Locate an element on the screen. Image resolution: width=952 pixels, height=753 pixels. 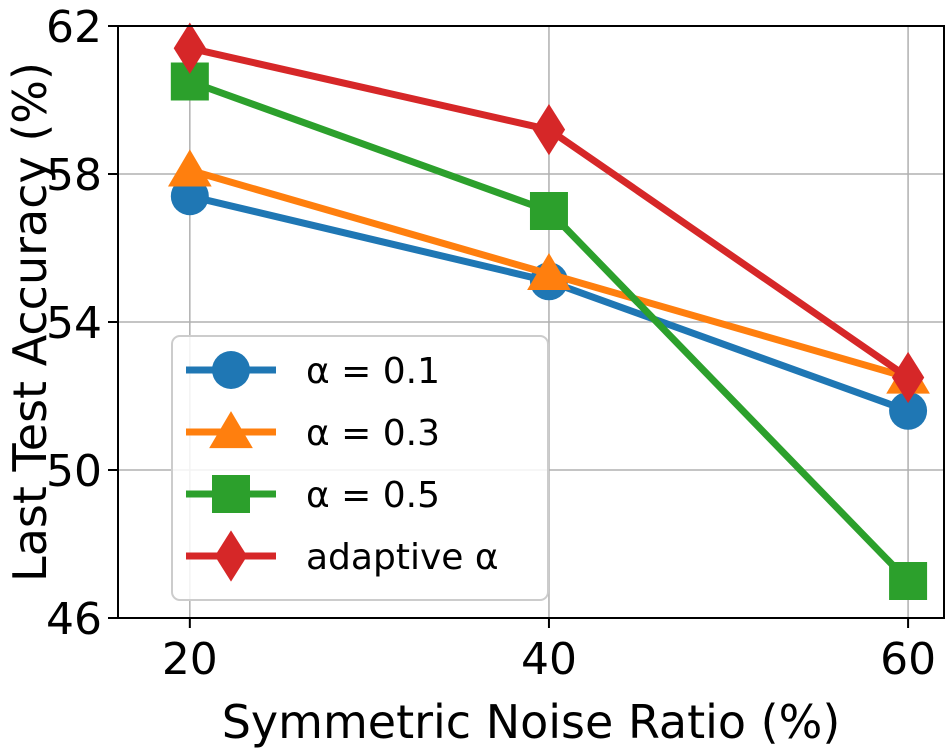
y-tick-label: 50 is located at coordinates (74, 471).